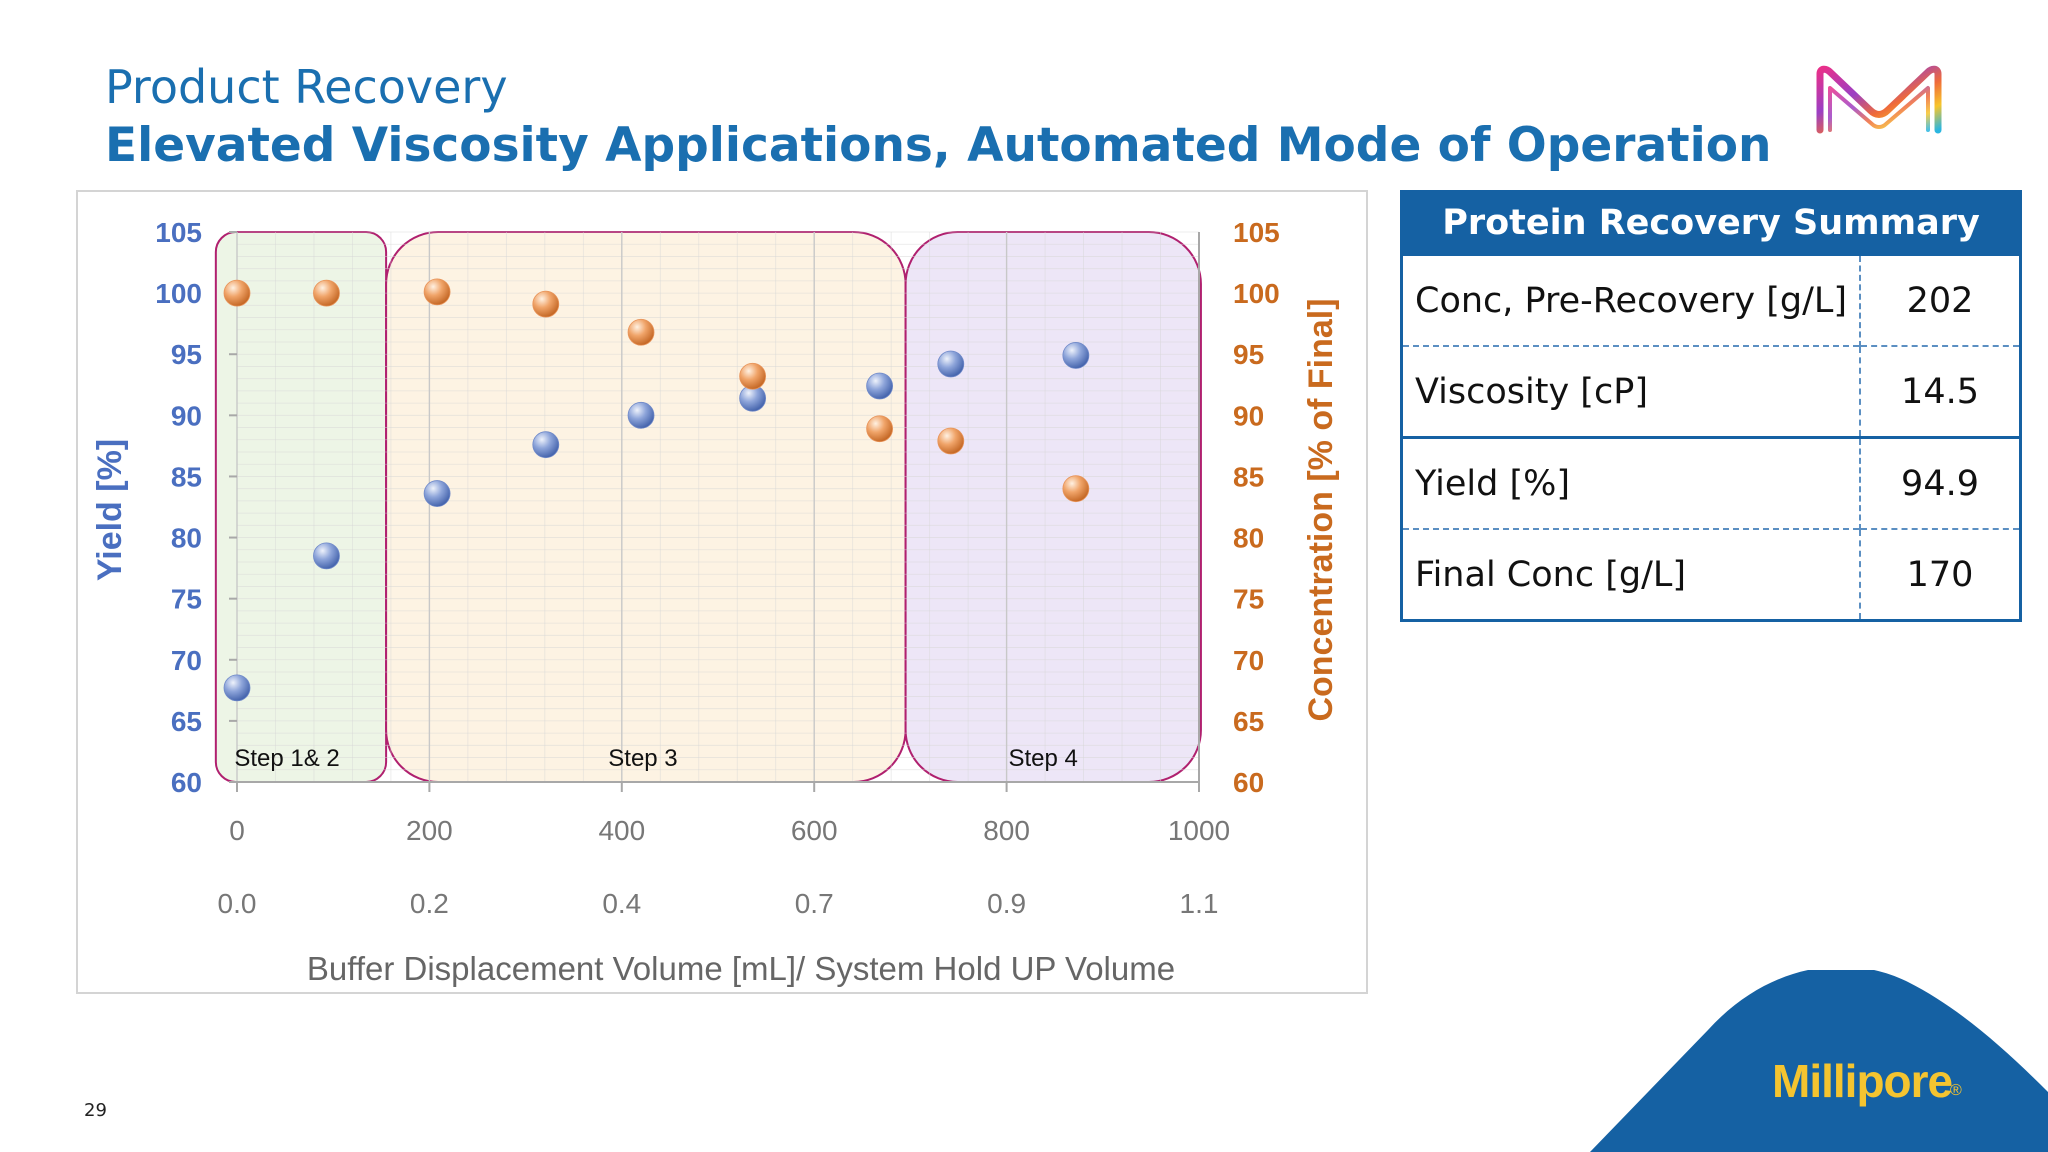 This screenshot has height=1152, width=2048. I want to click on y-tick-label: 80, so click(186, 538).